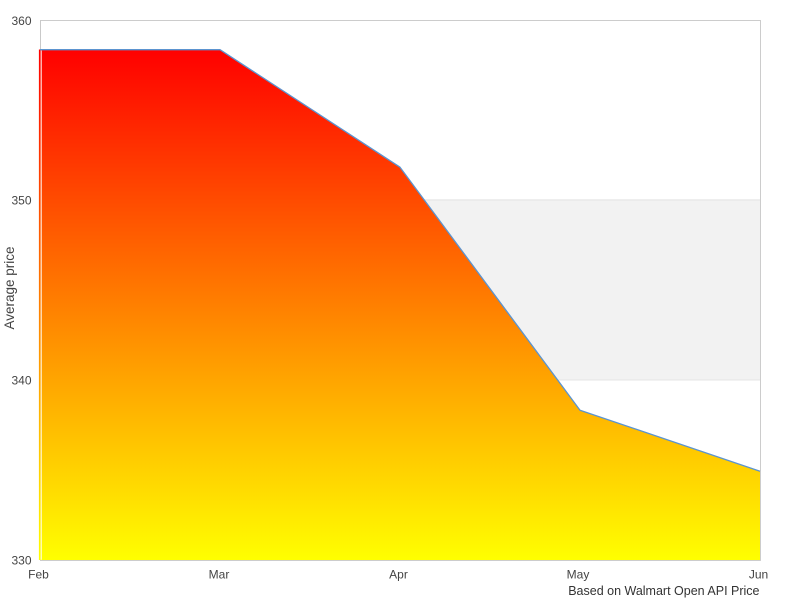 This screenshot has width=800, height=605. What do you see at coordinates (21, 381) in the screenshot?
I see `svg-text: 340` at bounding box center [21, 381].